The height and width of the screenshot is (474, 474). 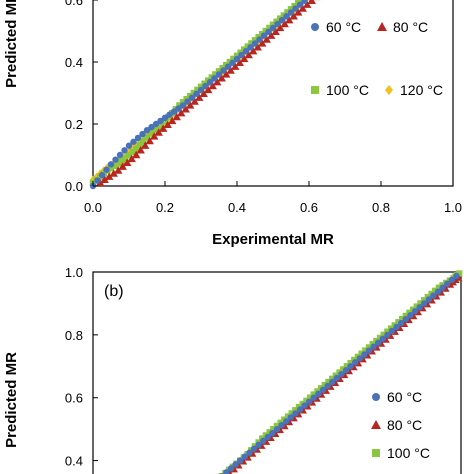 What do you see at coordinates (11, 44) in the screenshot?
I see `y-axis-label-a: Predicted MR` at bounding box center [11, 44].